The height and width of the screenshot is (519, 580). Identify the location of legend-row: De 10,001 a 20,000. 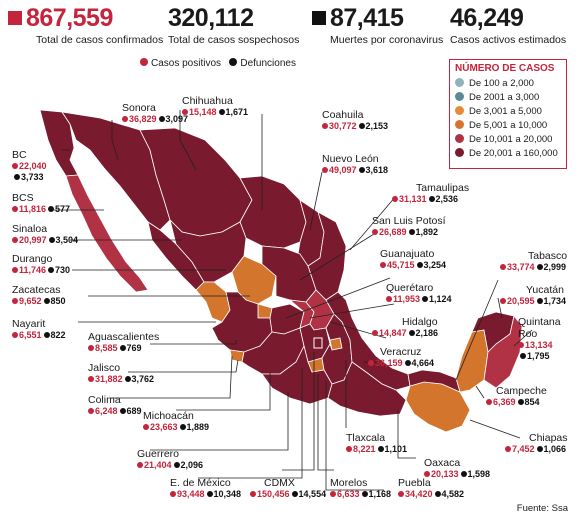
(508, 140).